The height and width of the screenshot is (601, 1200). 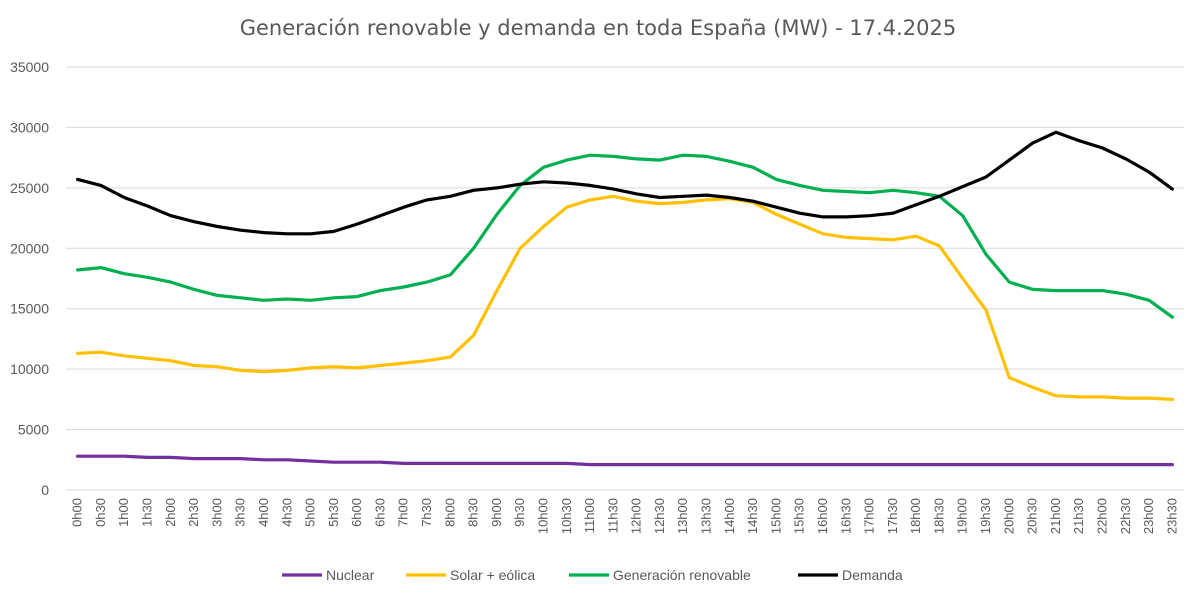 I want to click on x-tick-label: 5h00, so click(x=310, y=512).